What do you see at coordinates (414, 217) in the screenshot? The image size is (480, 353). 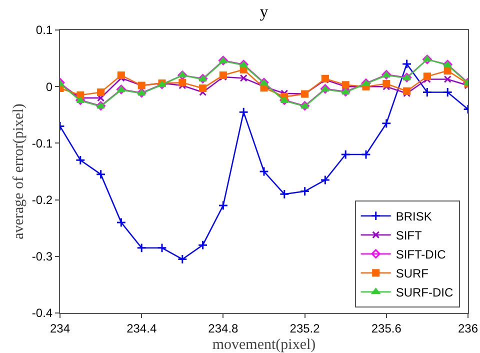 I see `legend-label: BRISK` at bounding box center [414, 217].